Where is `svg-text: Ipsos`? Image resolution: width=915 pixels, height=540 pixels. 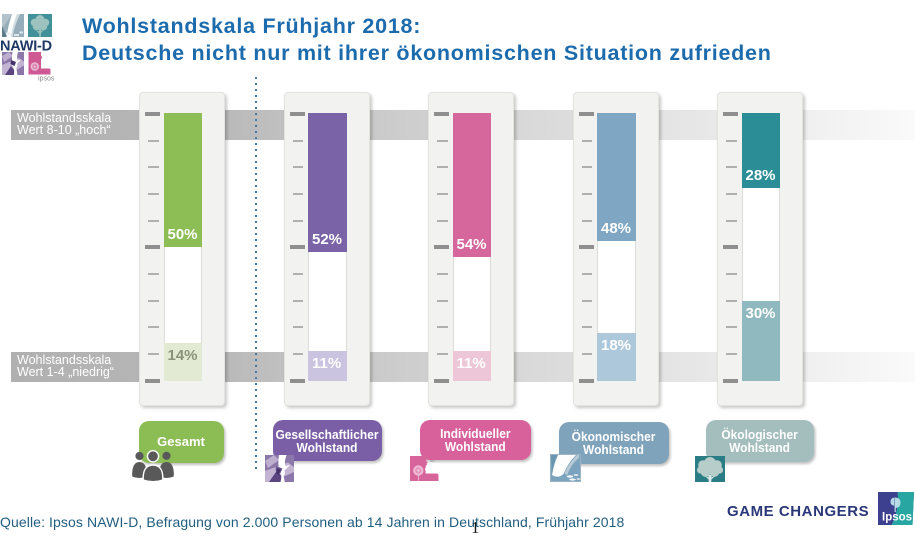
svg-text: Ipsos is located at coordinates (897, 518).